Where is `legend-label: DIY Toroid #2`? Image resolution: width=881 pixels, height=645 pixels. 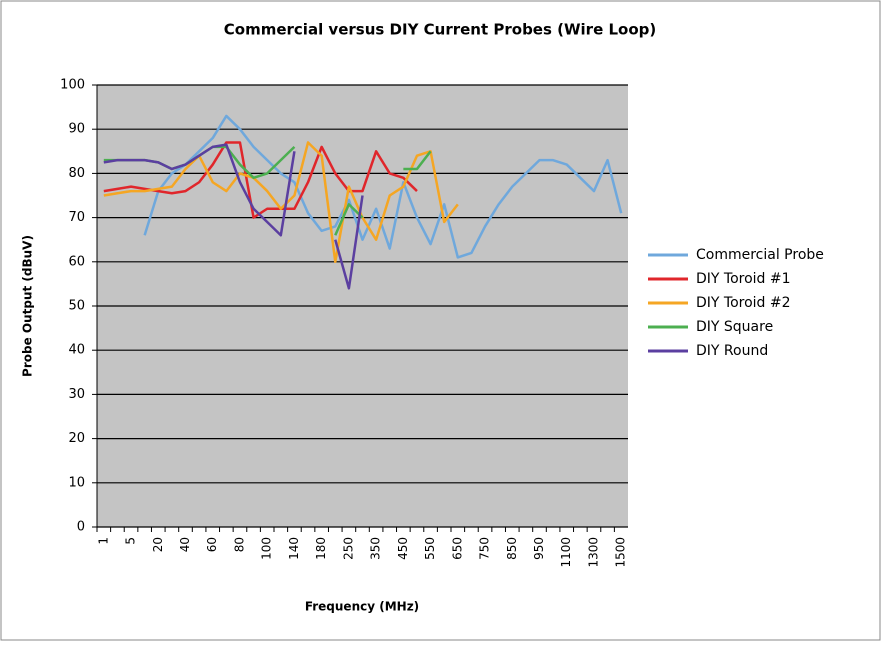
legend-label: DIY Toroid #2 is located at coordinates (743, 303).